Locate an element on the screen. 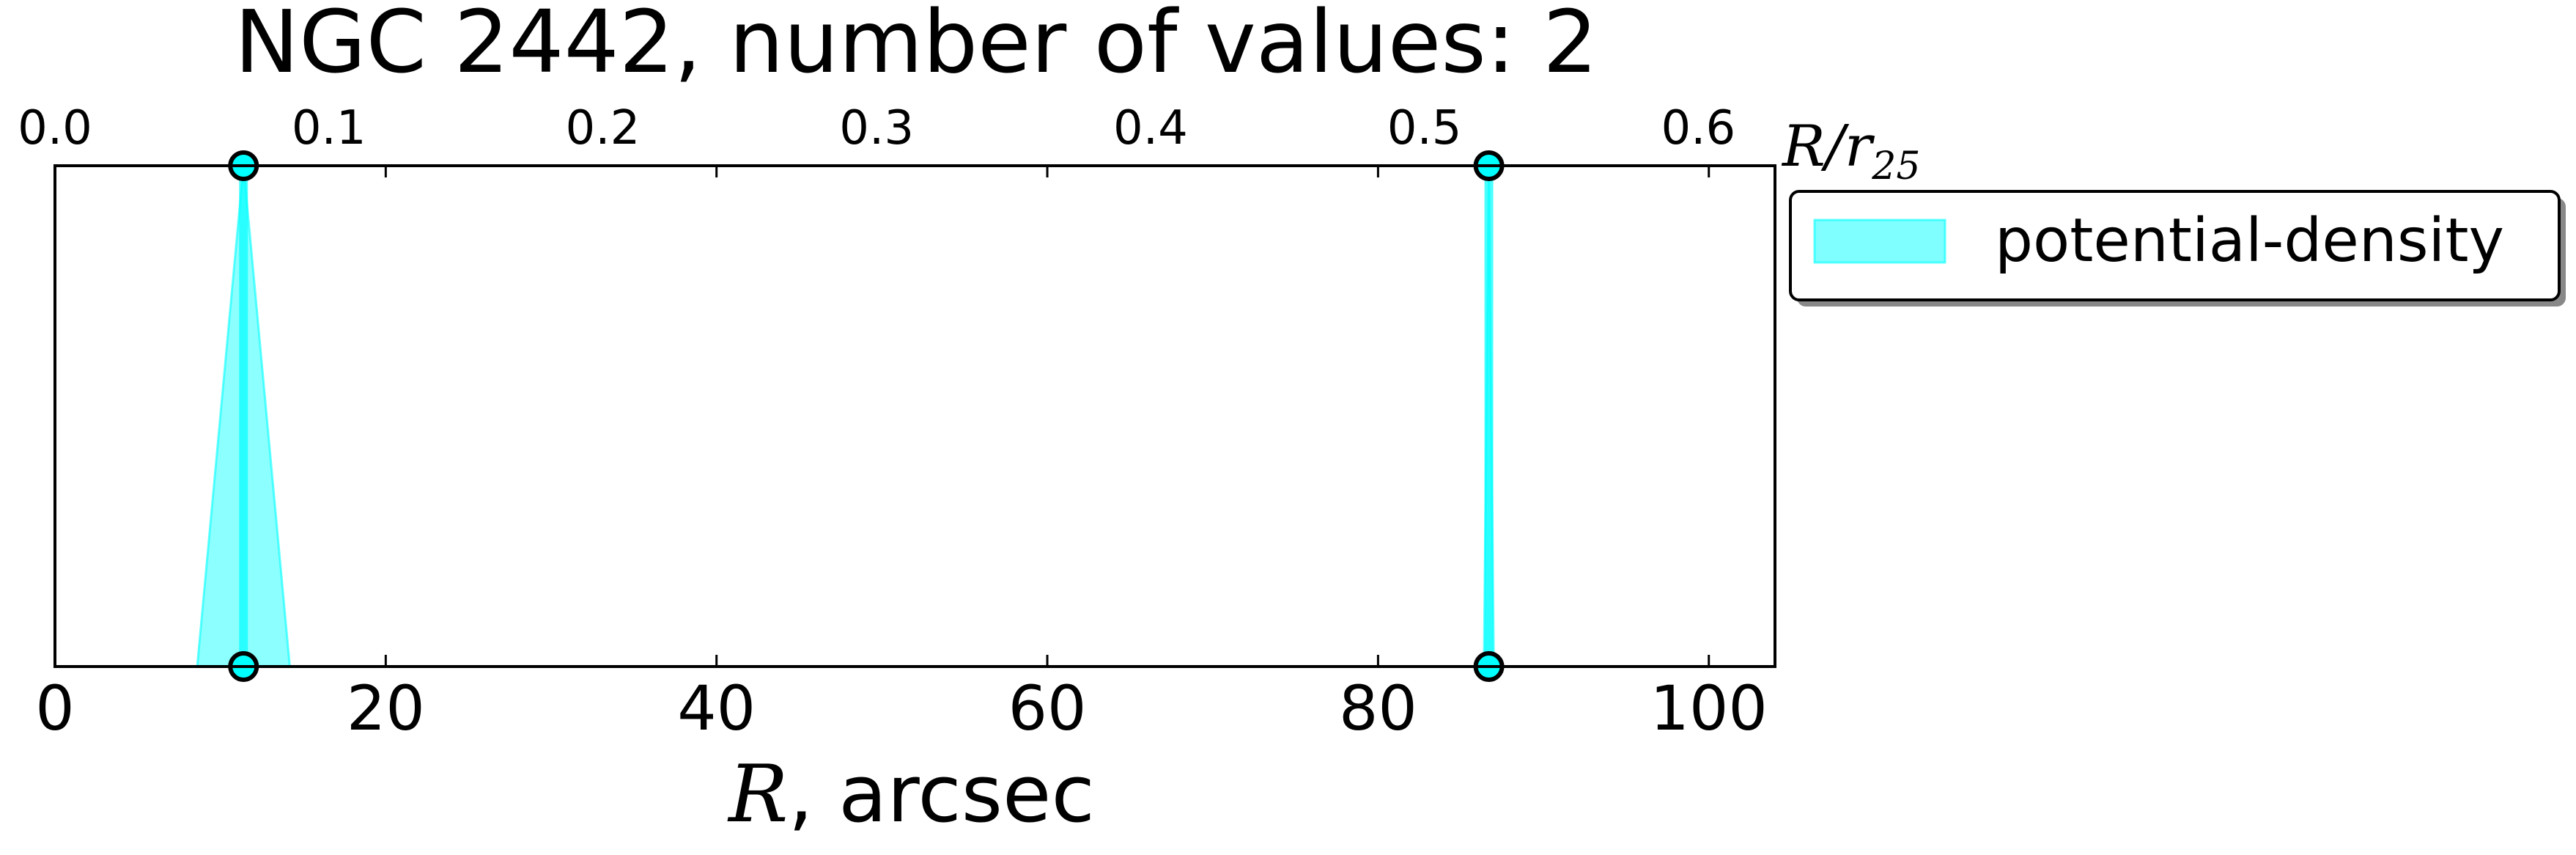 The height and width of the screenshot is (855, 2576). x2-tick-label: 0.3 is located at coordinates (877, 128).